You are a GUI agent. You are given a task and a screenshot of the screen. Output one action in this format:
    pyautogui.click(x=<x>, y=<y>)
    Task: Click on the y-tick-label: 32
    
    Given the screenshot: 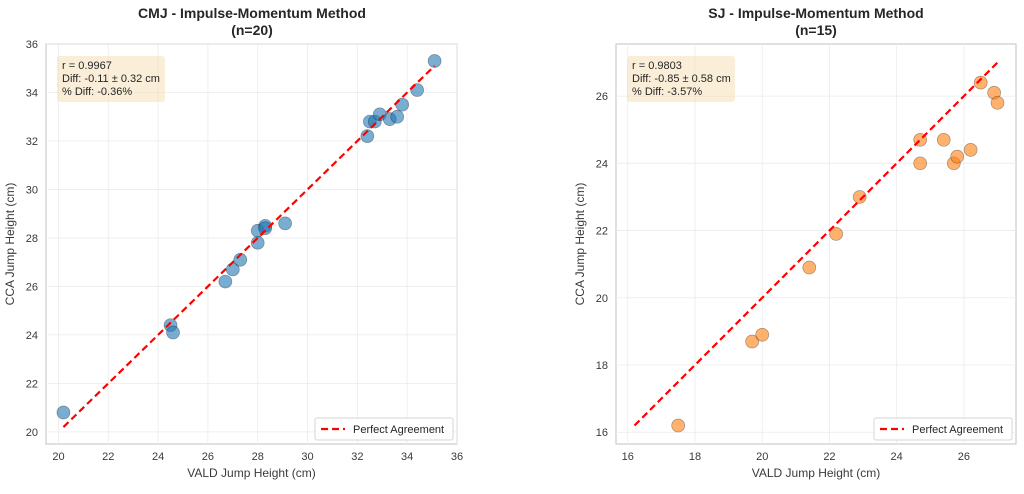 What is the action you would take?
    pyautogui.click(x=32, y=142)
    